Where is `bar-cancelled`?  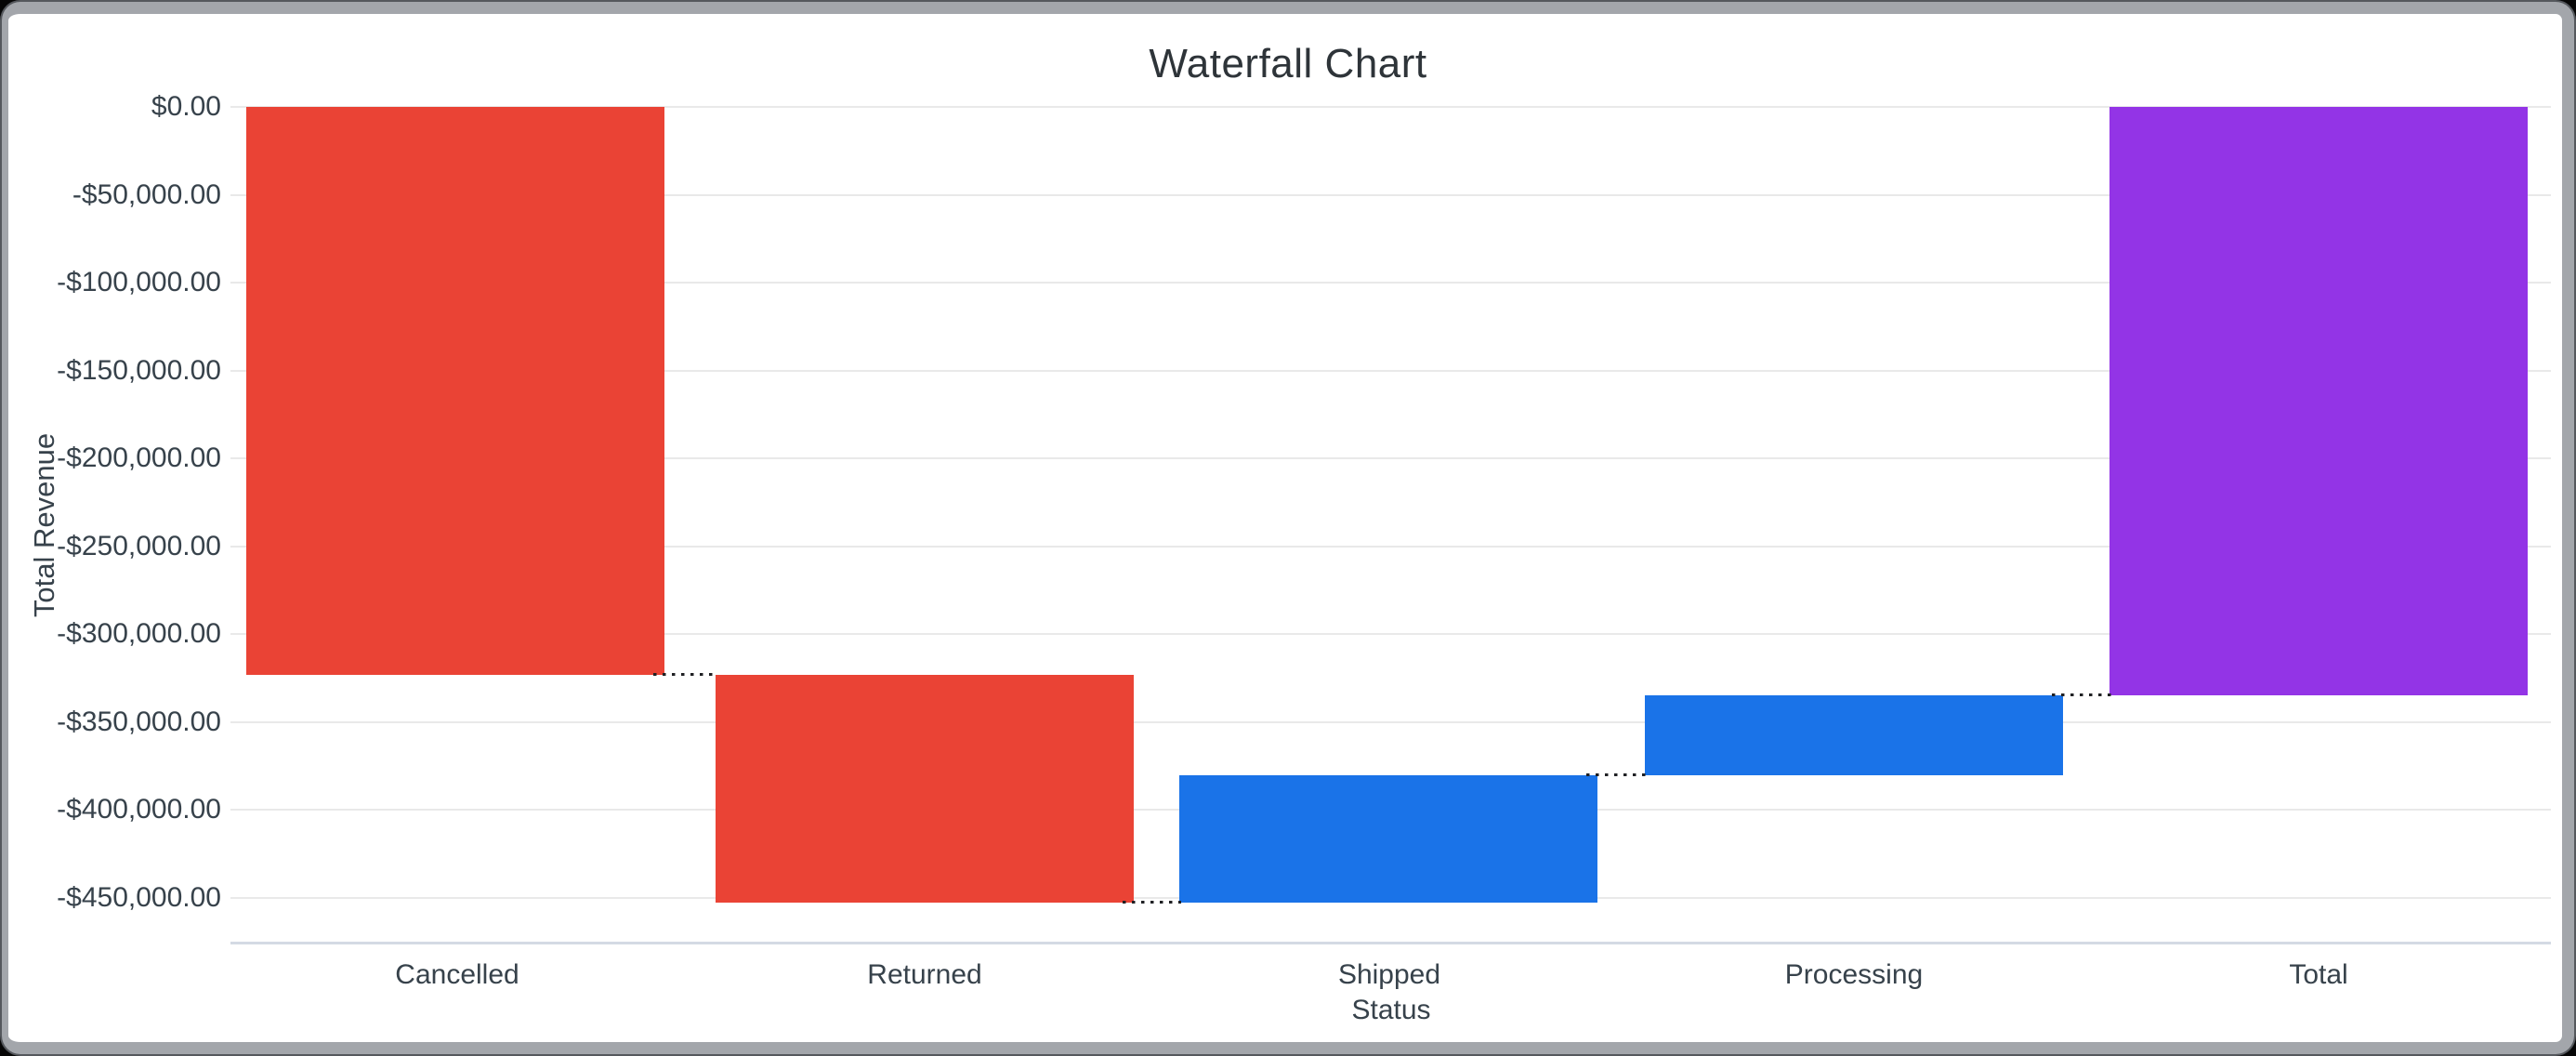 bar-cancelled is located at coordinates (455, 391).